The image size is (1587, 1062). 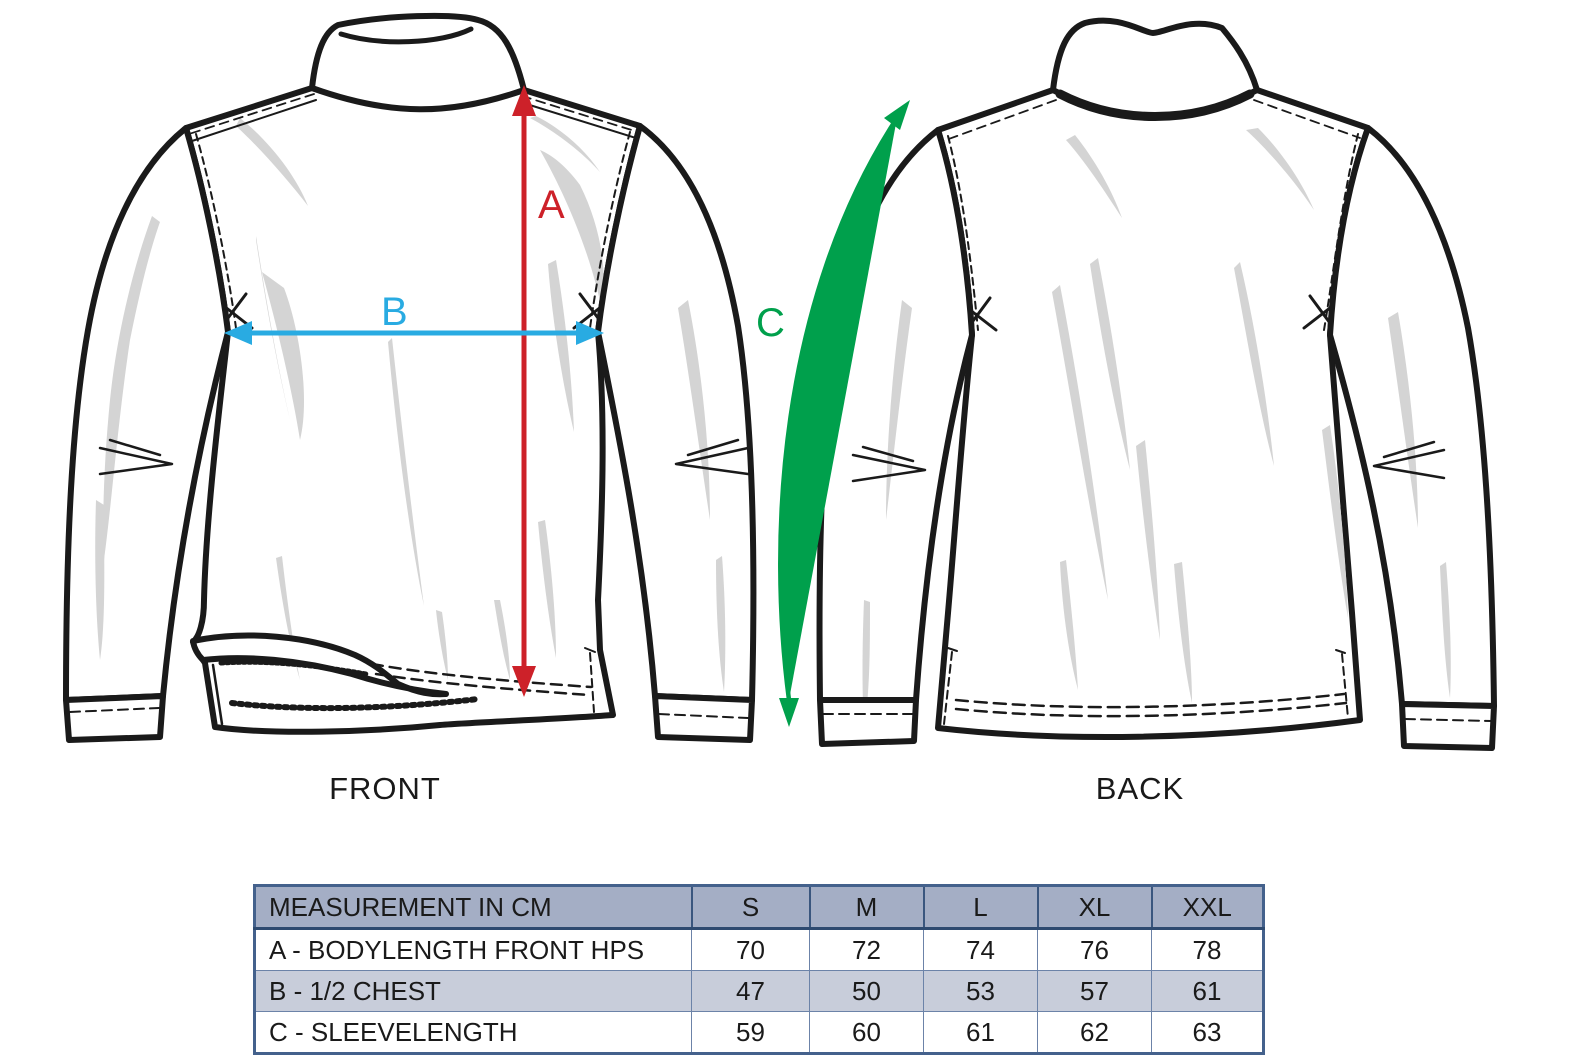 I want to click on table-row-sleevelength: C - SLEEVELENGTH 59 60 61 62 63, so click(x=759, y=1032).